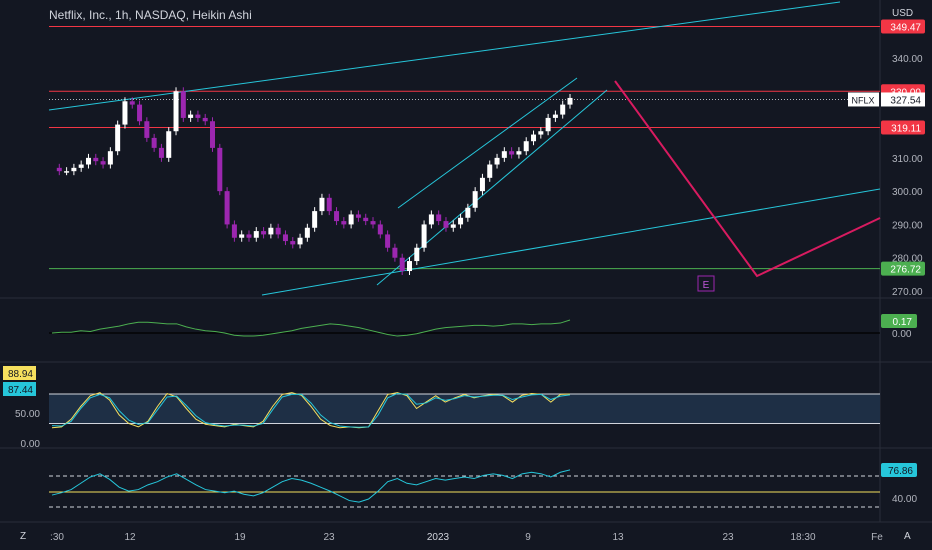 This screenshot has height=550, width=932. I want to click on stochastic-line, so click(311, 410).